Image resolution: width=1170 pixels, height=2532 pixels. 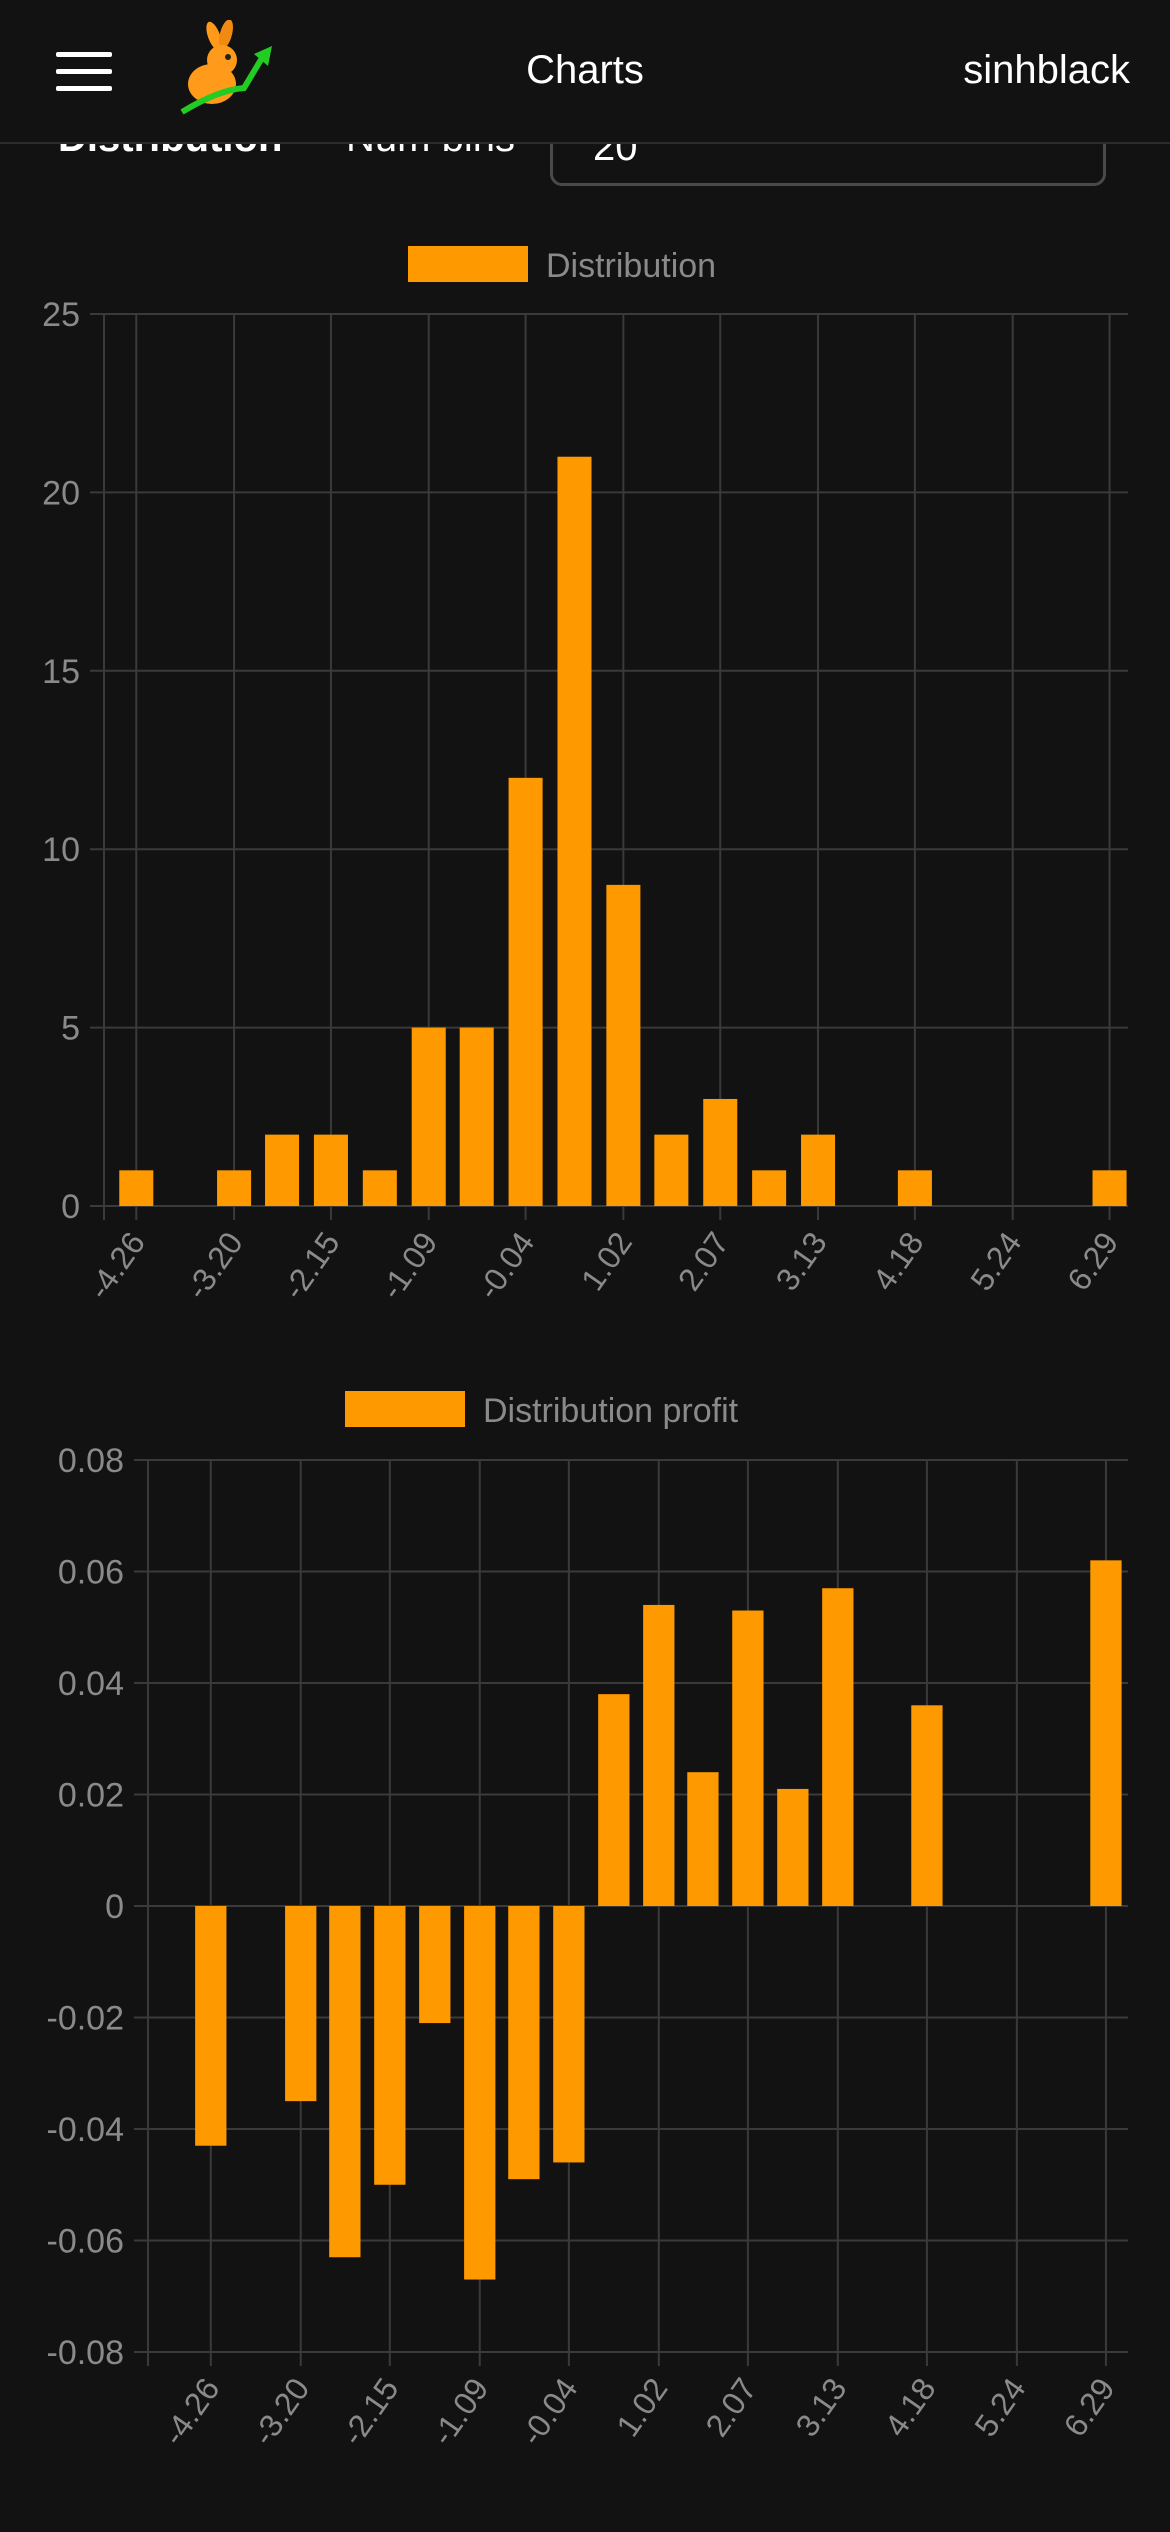 I want to click on y-tick-label: 20, so click(x=61, y=493).